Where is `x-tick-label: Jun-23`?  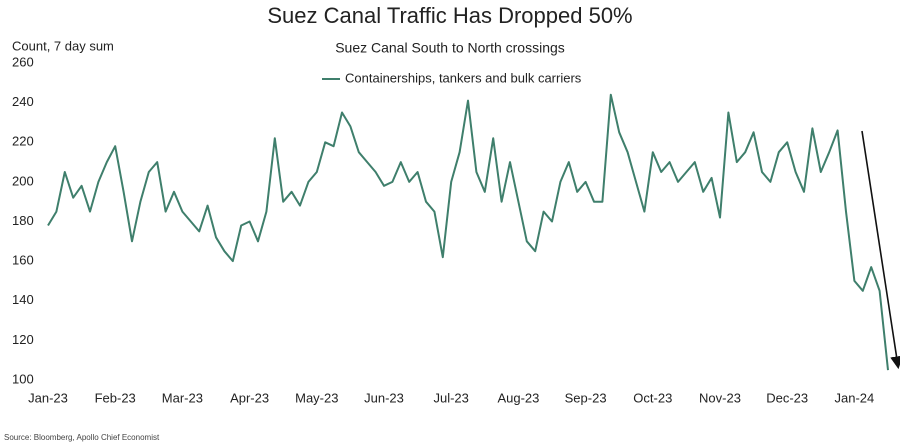
x-tick-label: Jun-23 is located at coordinates (384, 397).